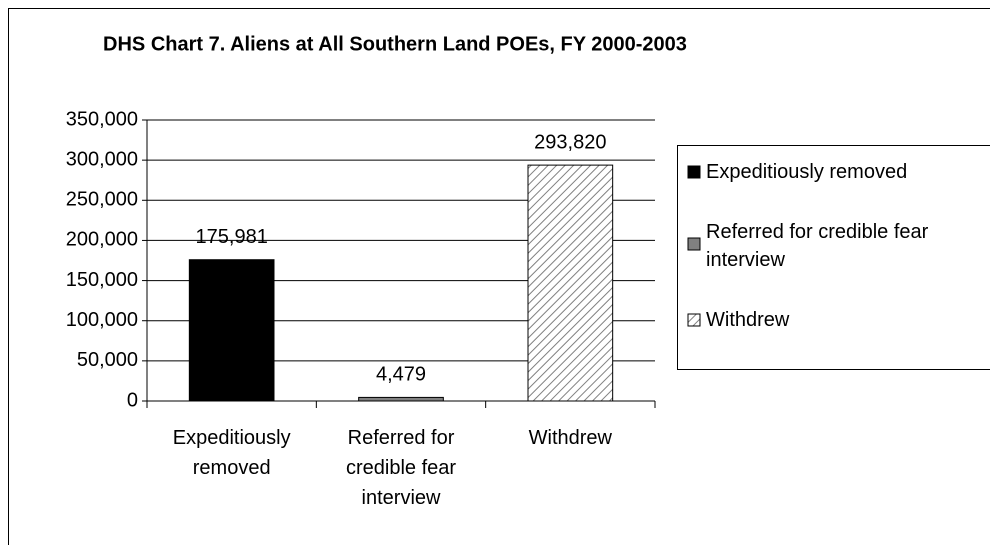 This screenshot has width=990, height=545. Describe the element at coordinates (132, 400) in the screenshot. I see `y-tick-label: 0` at that location.